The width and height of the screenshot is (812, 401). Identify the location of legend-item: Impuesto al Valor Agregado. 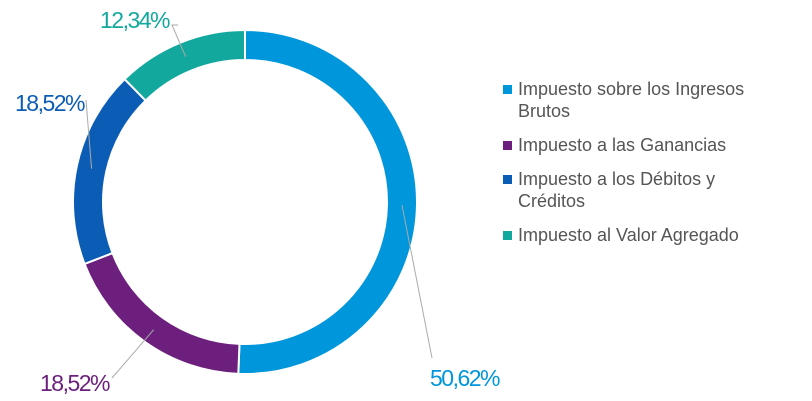
(653, 235).